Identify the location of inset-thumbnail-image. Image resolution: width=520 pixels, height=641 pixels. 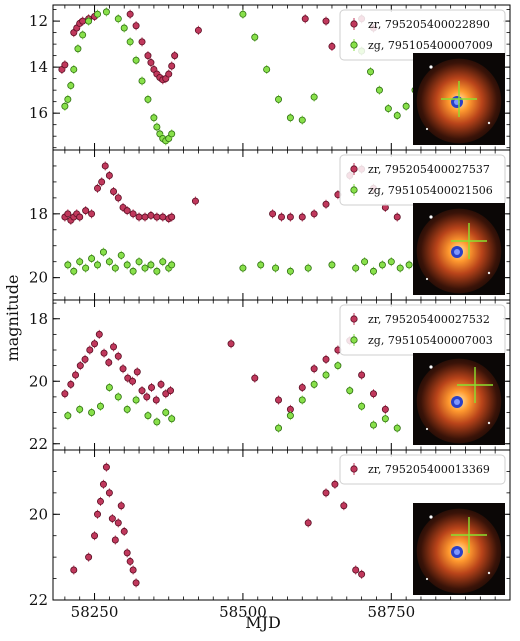
(459, 549).